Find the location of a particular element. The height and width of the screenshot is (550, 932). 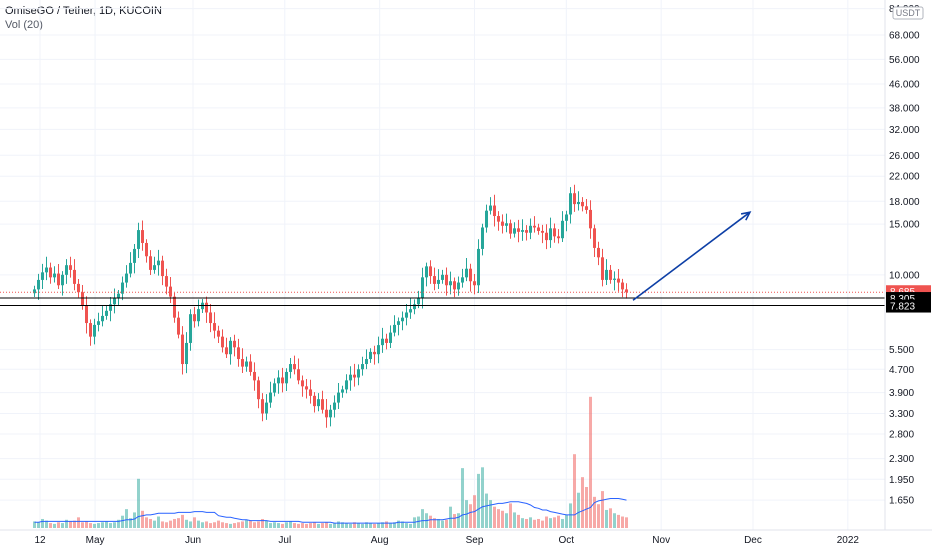

time-tick-label: Sep is located at coordinates (475, 540).